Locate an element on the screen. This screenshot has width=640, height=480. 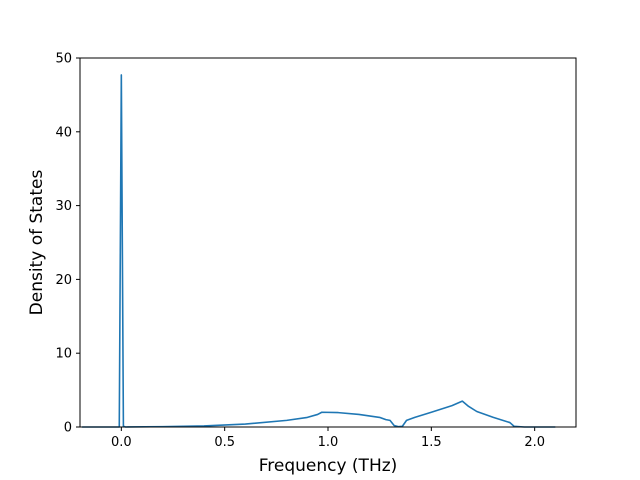
x-tick-label: 1.5 is located at coordinates (431, 442).